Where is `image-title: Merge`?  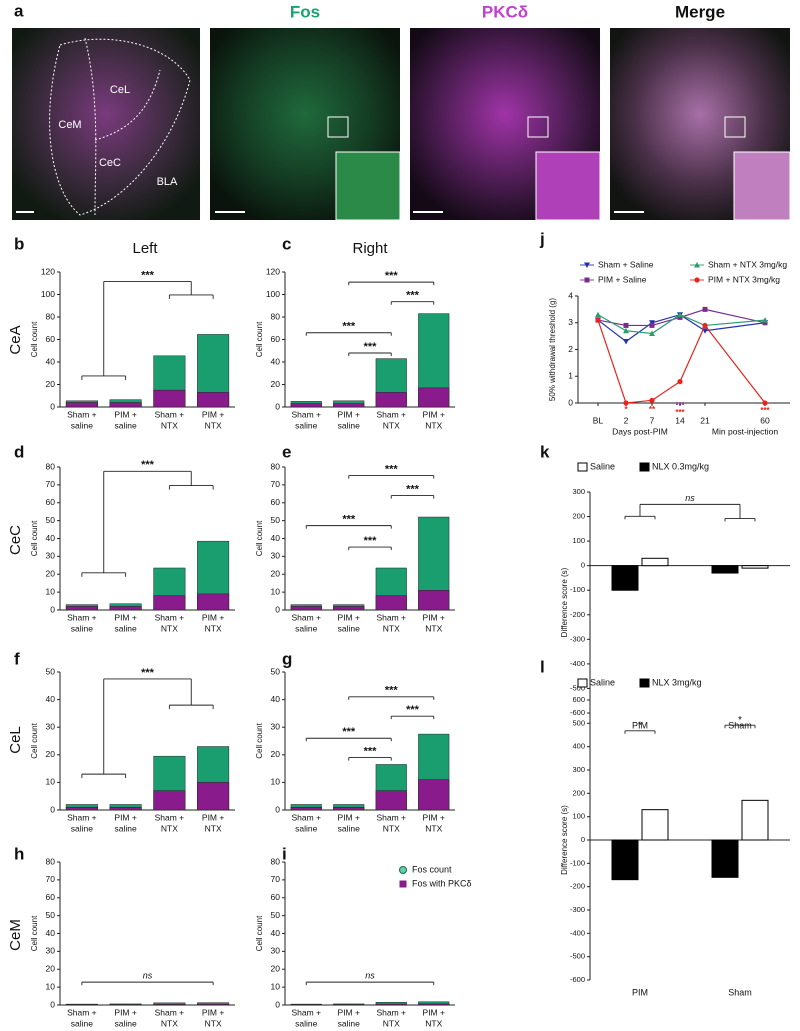
image-title: Merge is located at coordinates (700, 11).